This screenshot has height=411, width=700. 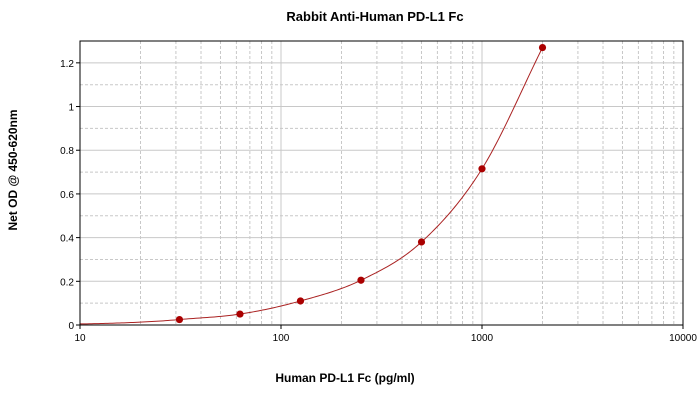 What do you see at coordinates (281, 338) in the screenshot?
I see `x-tick-label: 100` at bounding box center [281, 338].